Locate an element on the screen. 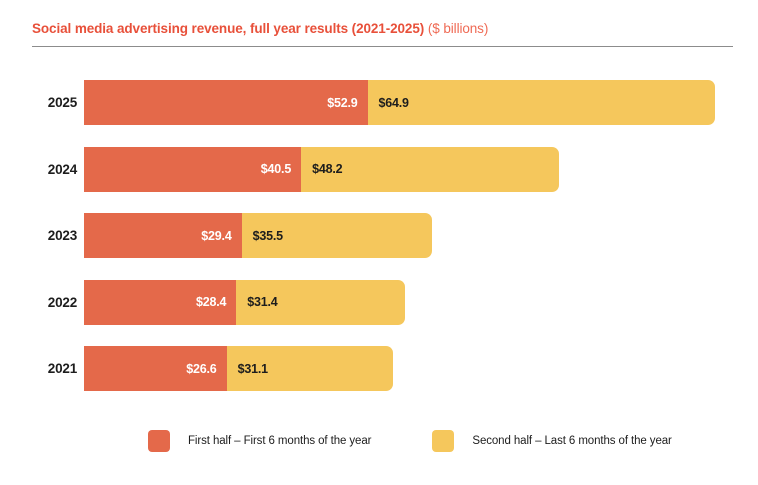 This screenshot has height=485, width=758. legend-label-second-half: Second half – Last 6 months of the year is located at coordinates (572, 441).